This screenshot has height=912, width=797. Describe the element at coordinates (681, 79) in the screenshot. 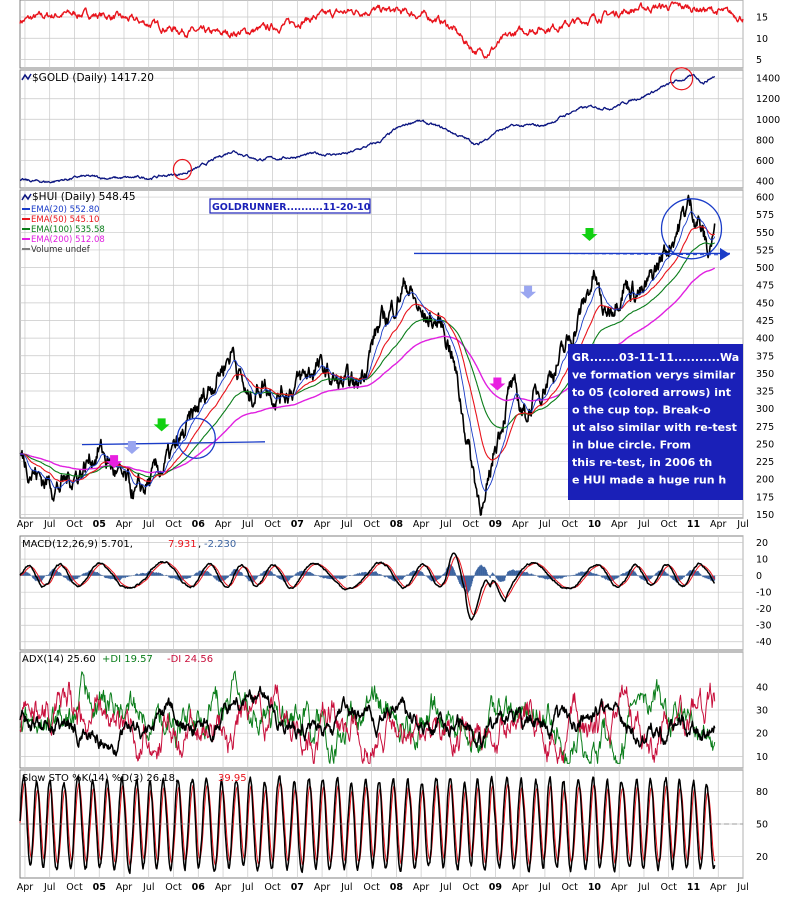

I see `gold-circle-2010` at that location.